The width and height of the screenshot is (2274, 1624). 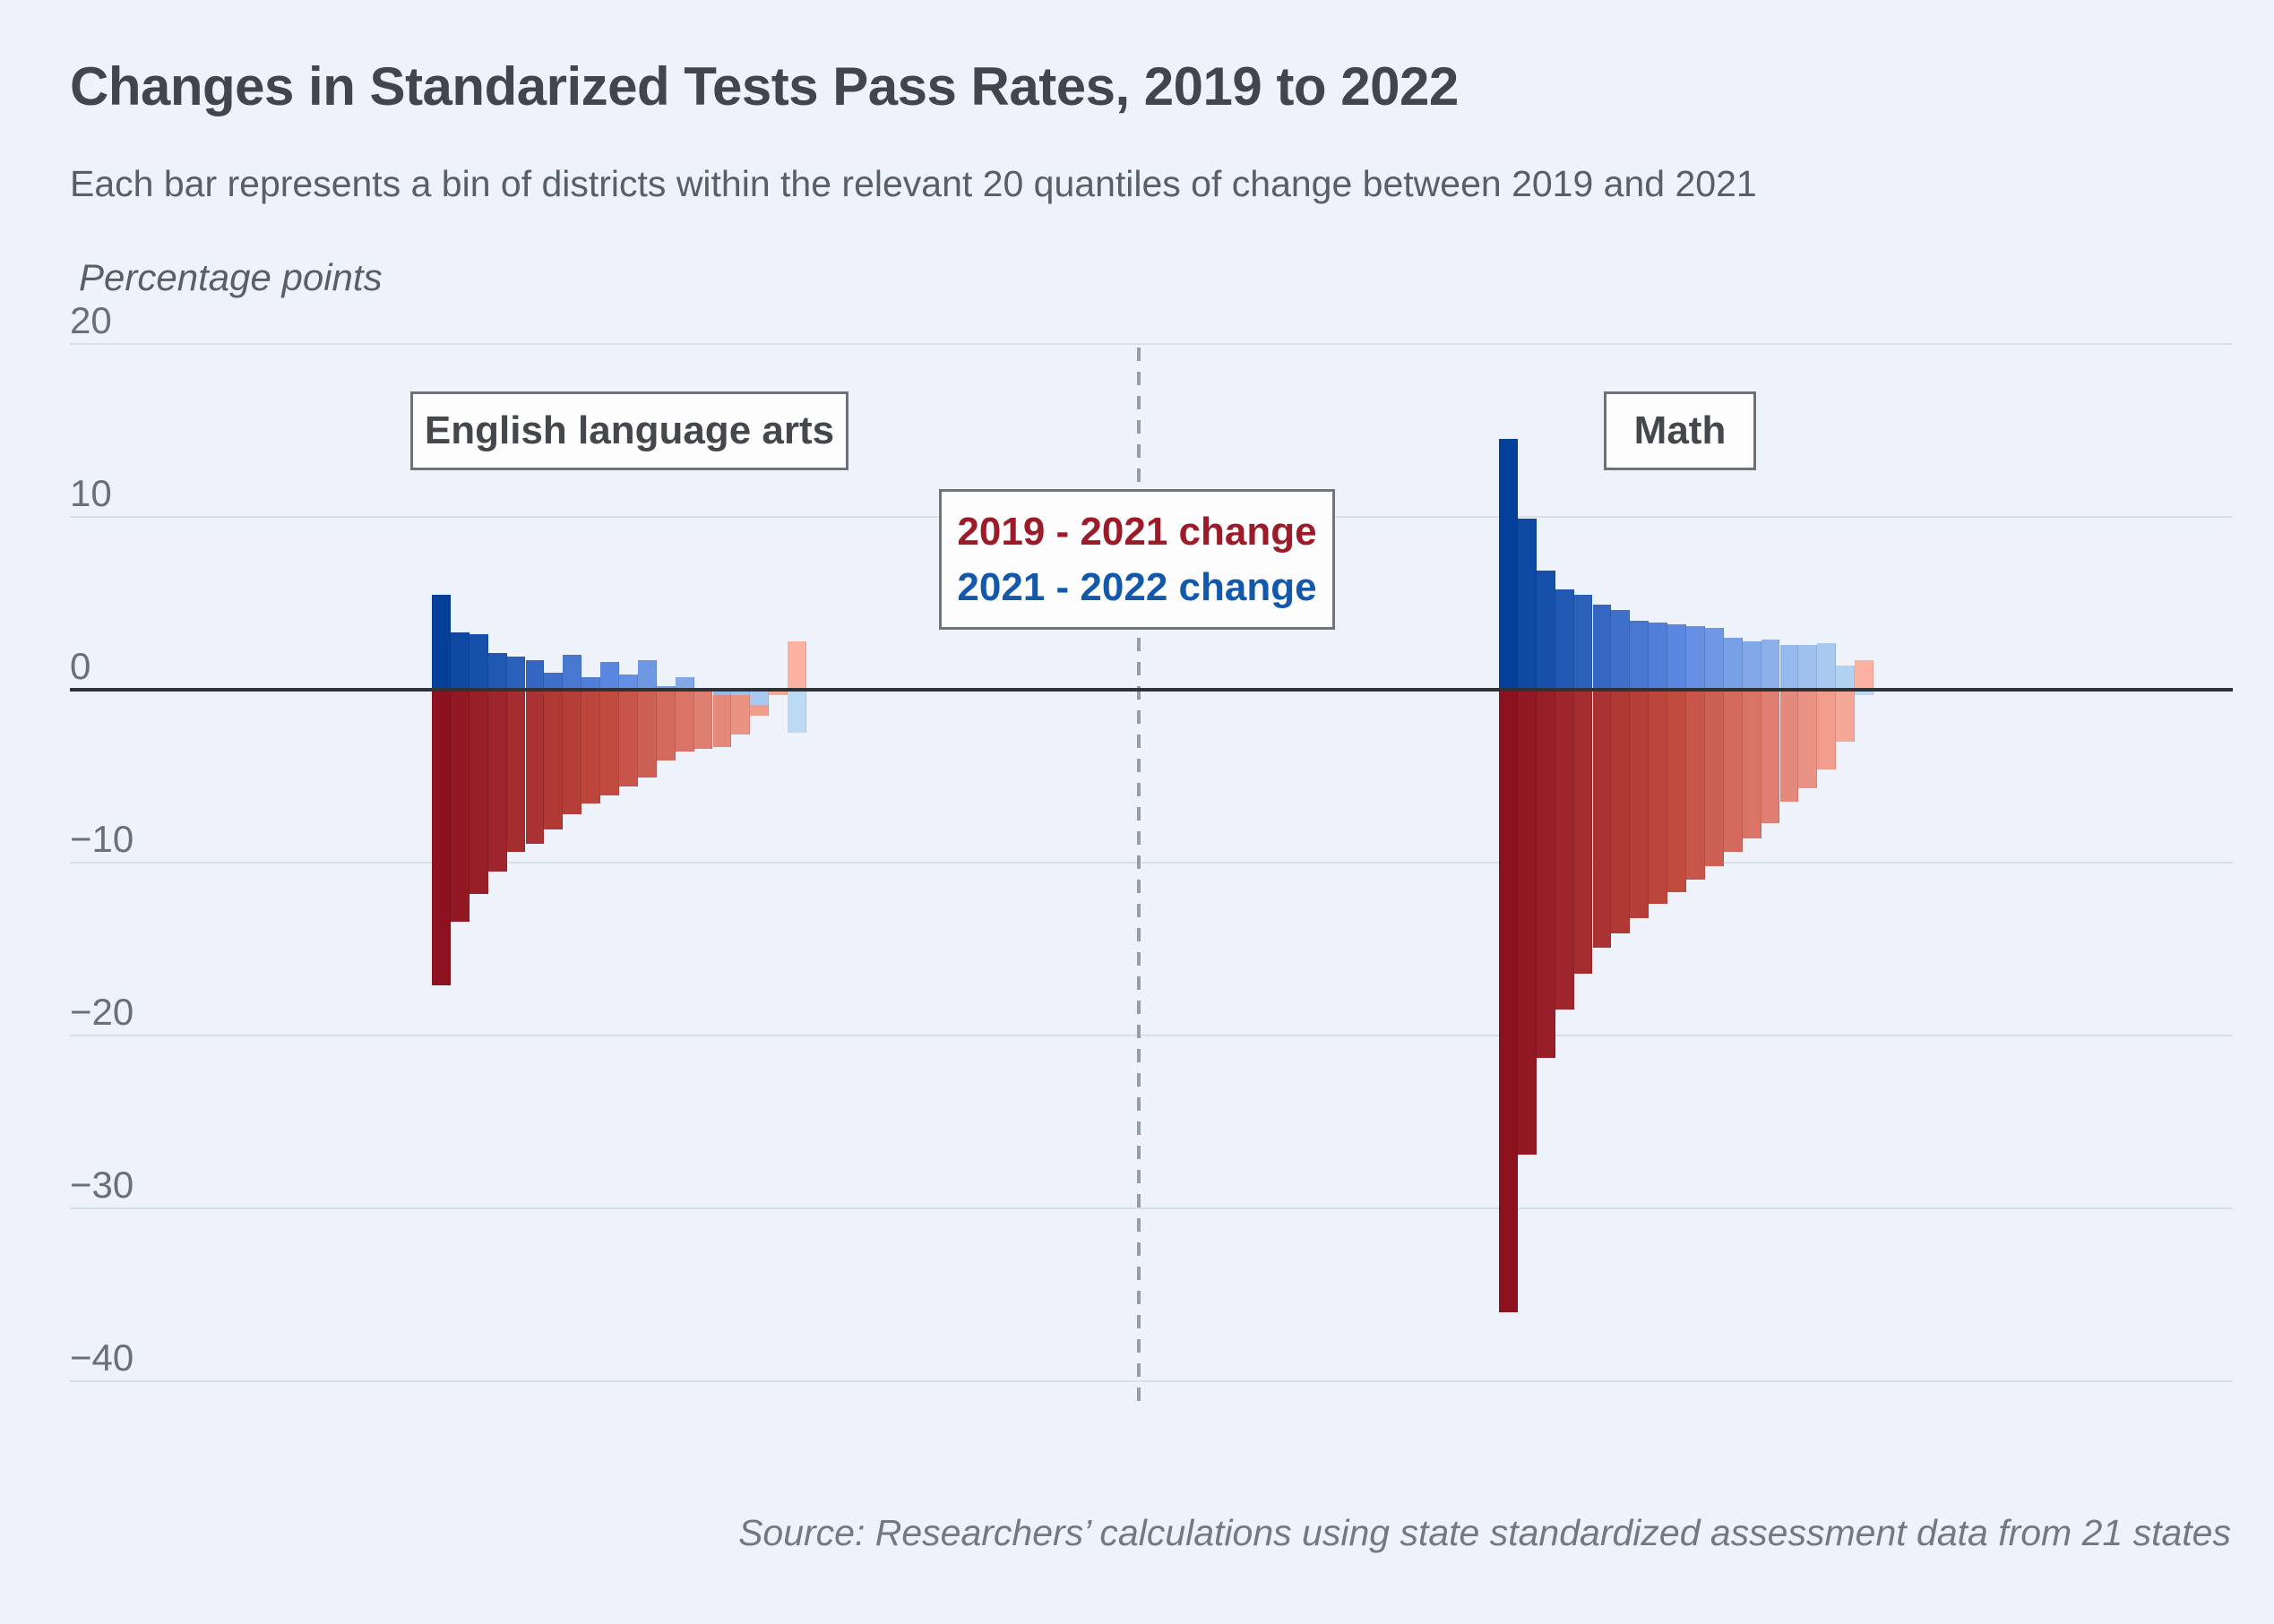 I want to click on legend-entry-2021-2022: 2021 - 2022 change, so click(x=1137, y=586).